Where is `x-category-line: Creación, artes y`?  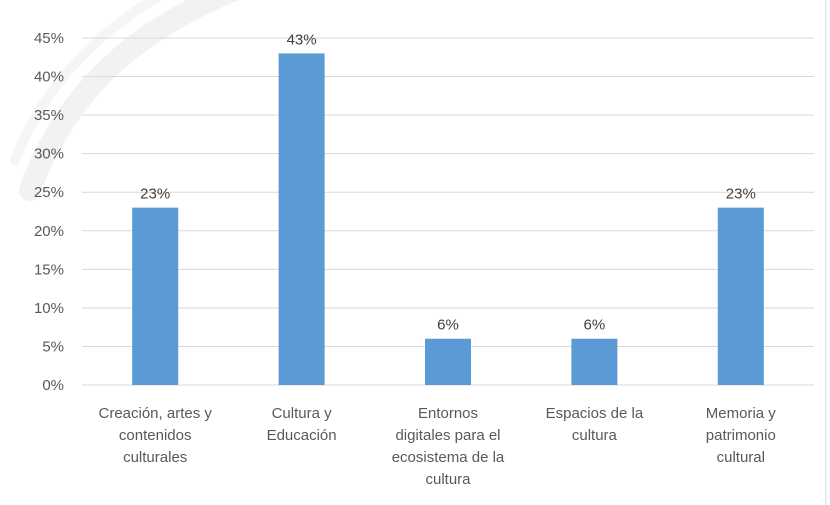
x-category-line: Creación, artes y is located at coordinates (156, 413).